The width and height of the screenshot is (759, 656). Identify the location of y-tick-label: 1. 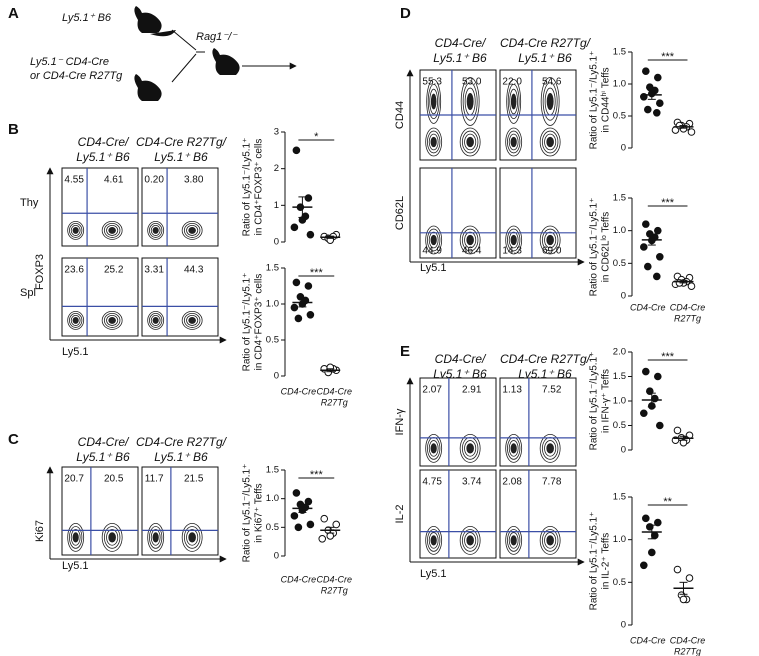
(276, 205).